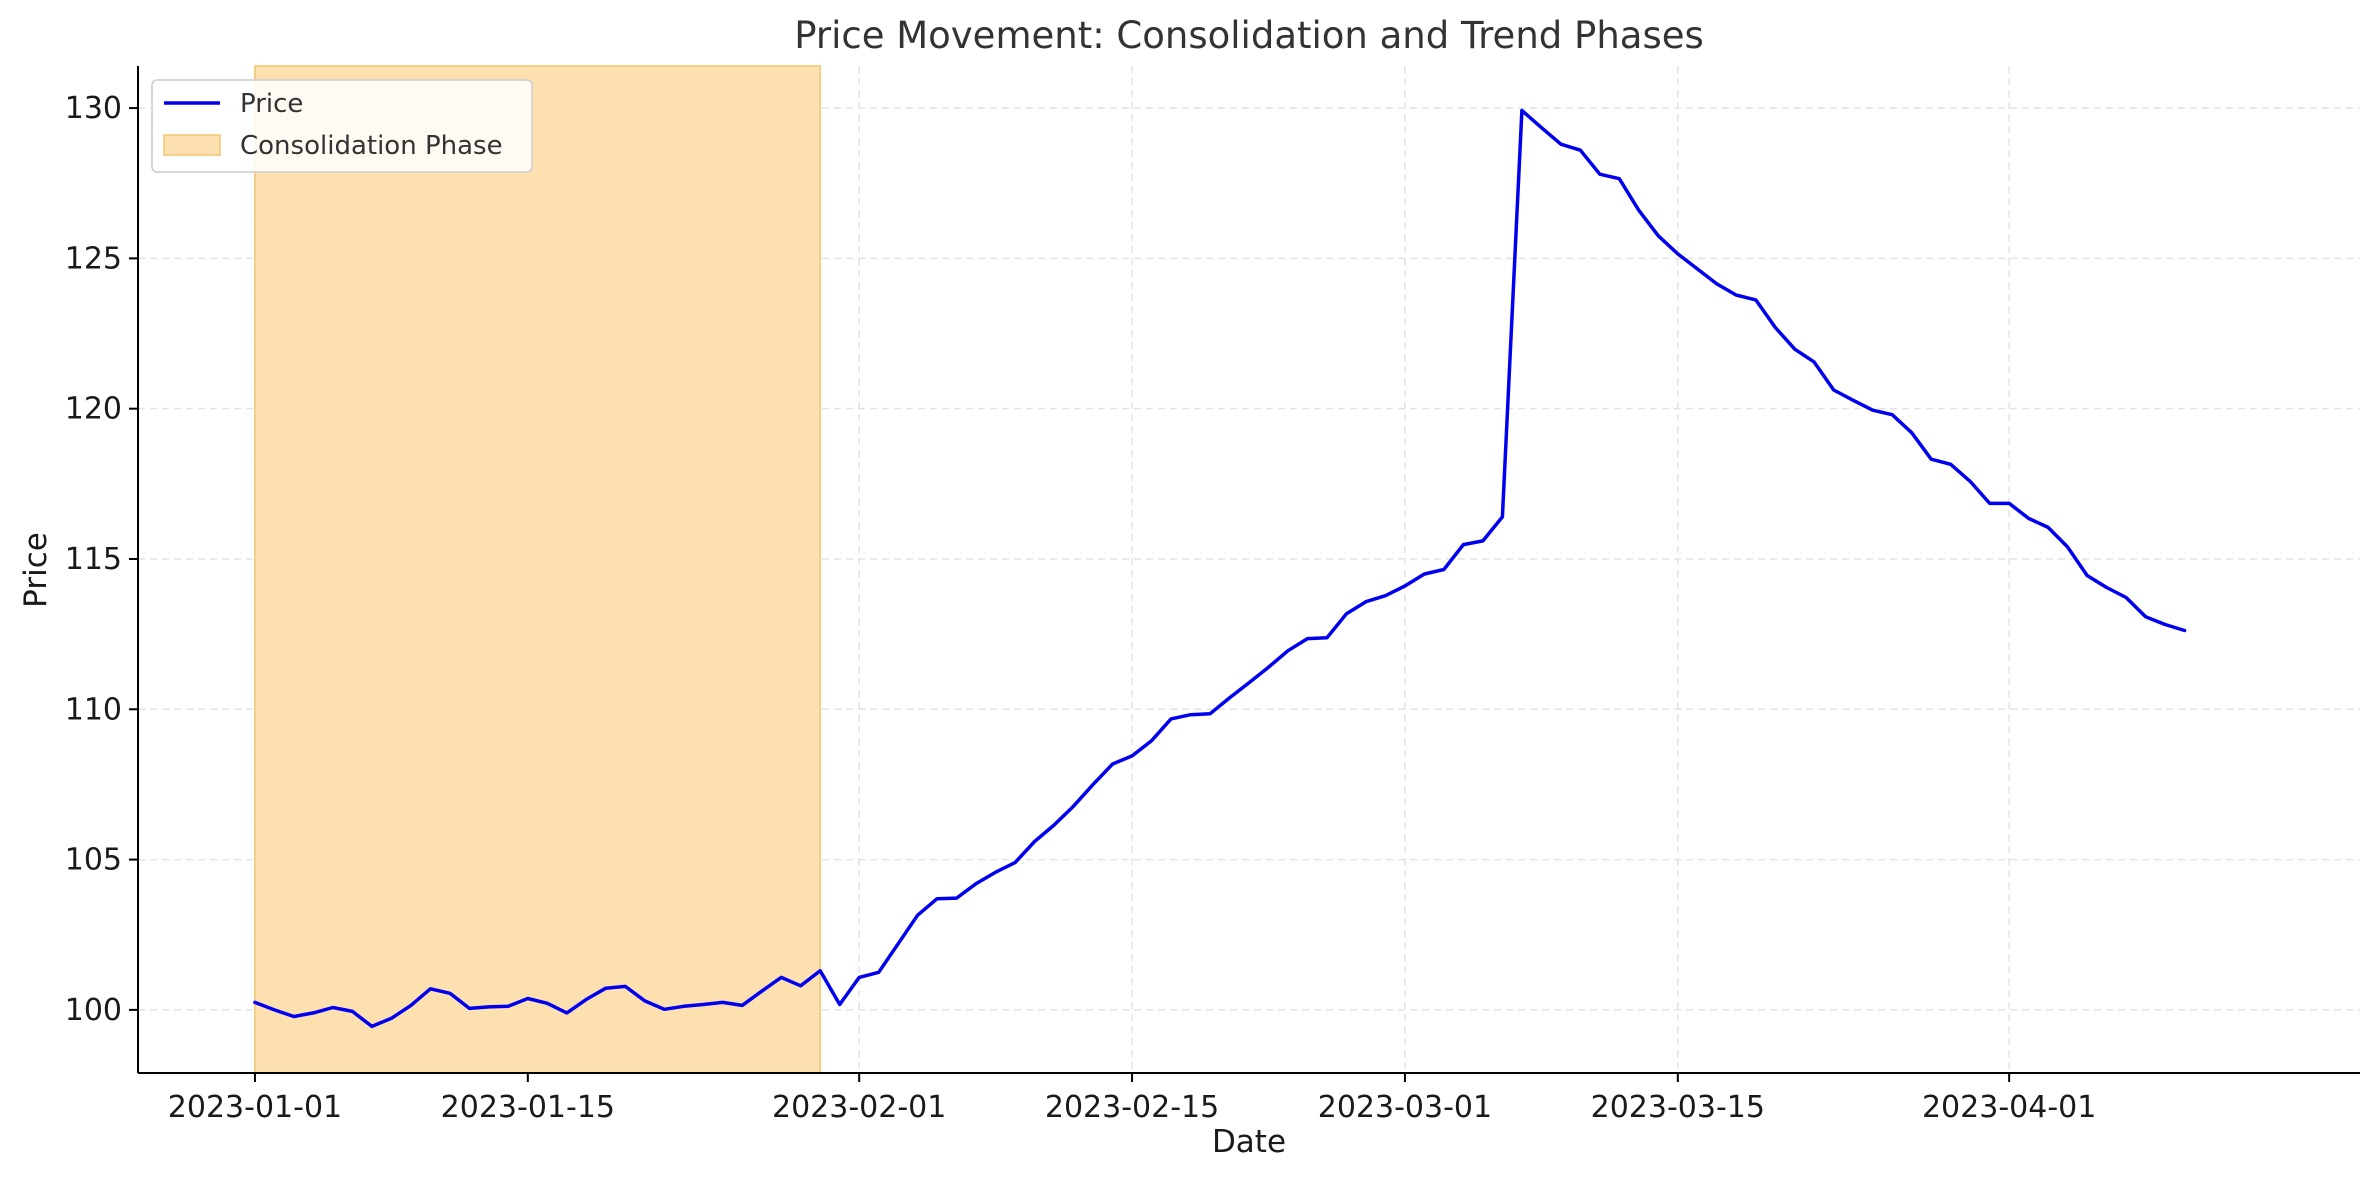  What do you see at coordinates (36, 570) in the screenshot?
I see `y-axis-label: Price` at bounding box center [36, 570].